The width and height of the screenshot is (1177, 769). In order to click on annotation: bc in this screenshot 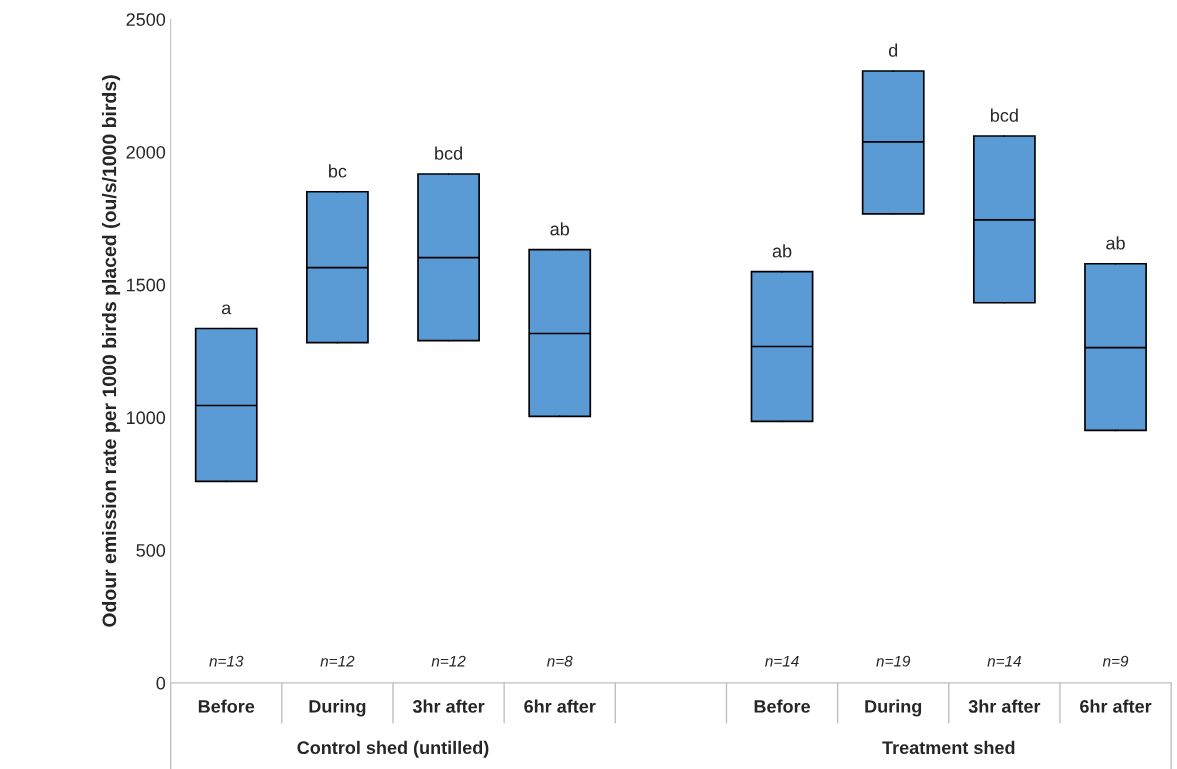, I will do `click(338, 171)`.